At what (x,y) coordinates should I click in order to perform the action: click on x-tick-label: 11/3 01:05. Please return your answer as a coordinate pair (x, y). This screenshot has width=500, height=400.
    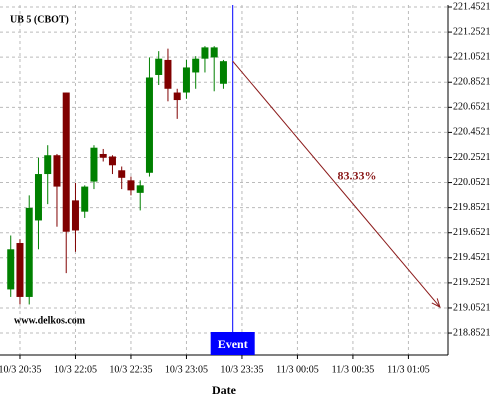
    Looking at the image, I should click on (408, 369).